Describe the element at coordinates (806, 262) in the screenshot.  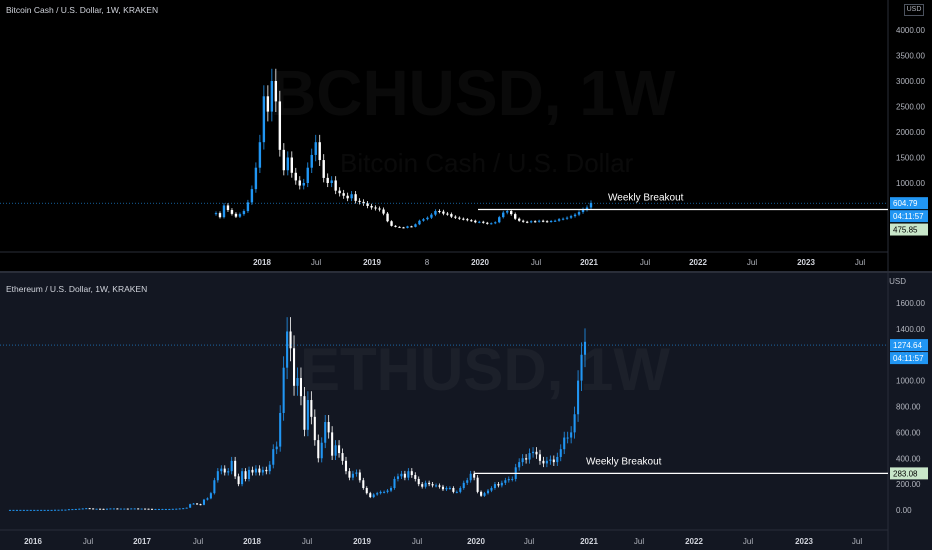
I see `x-tick-label: 2023` at that location.